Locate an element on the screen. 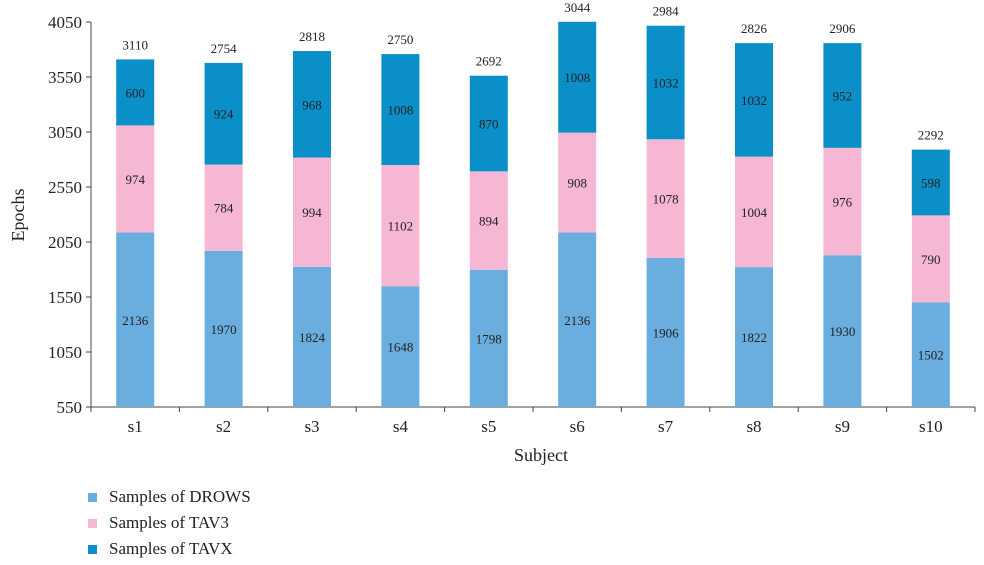 Image resolution: width=984 pixels, height=565 pixels. total-value-label: 2292 is located at coordinates (931, 135).